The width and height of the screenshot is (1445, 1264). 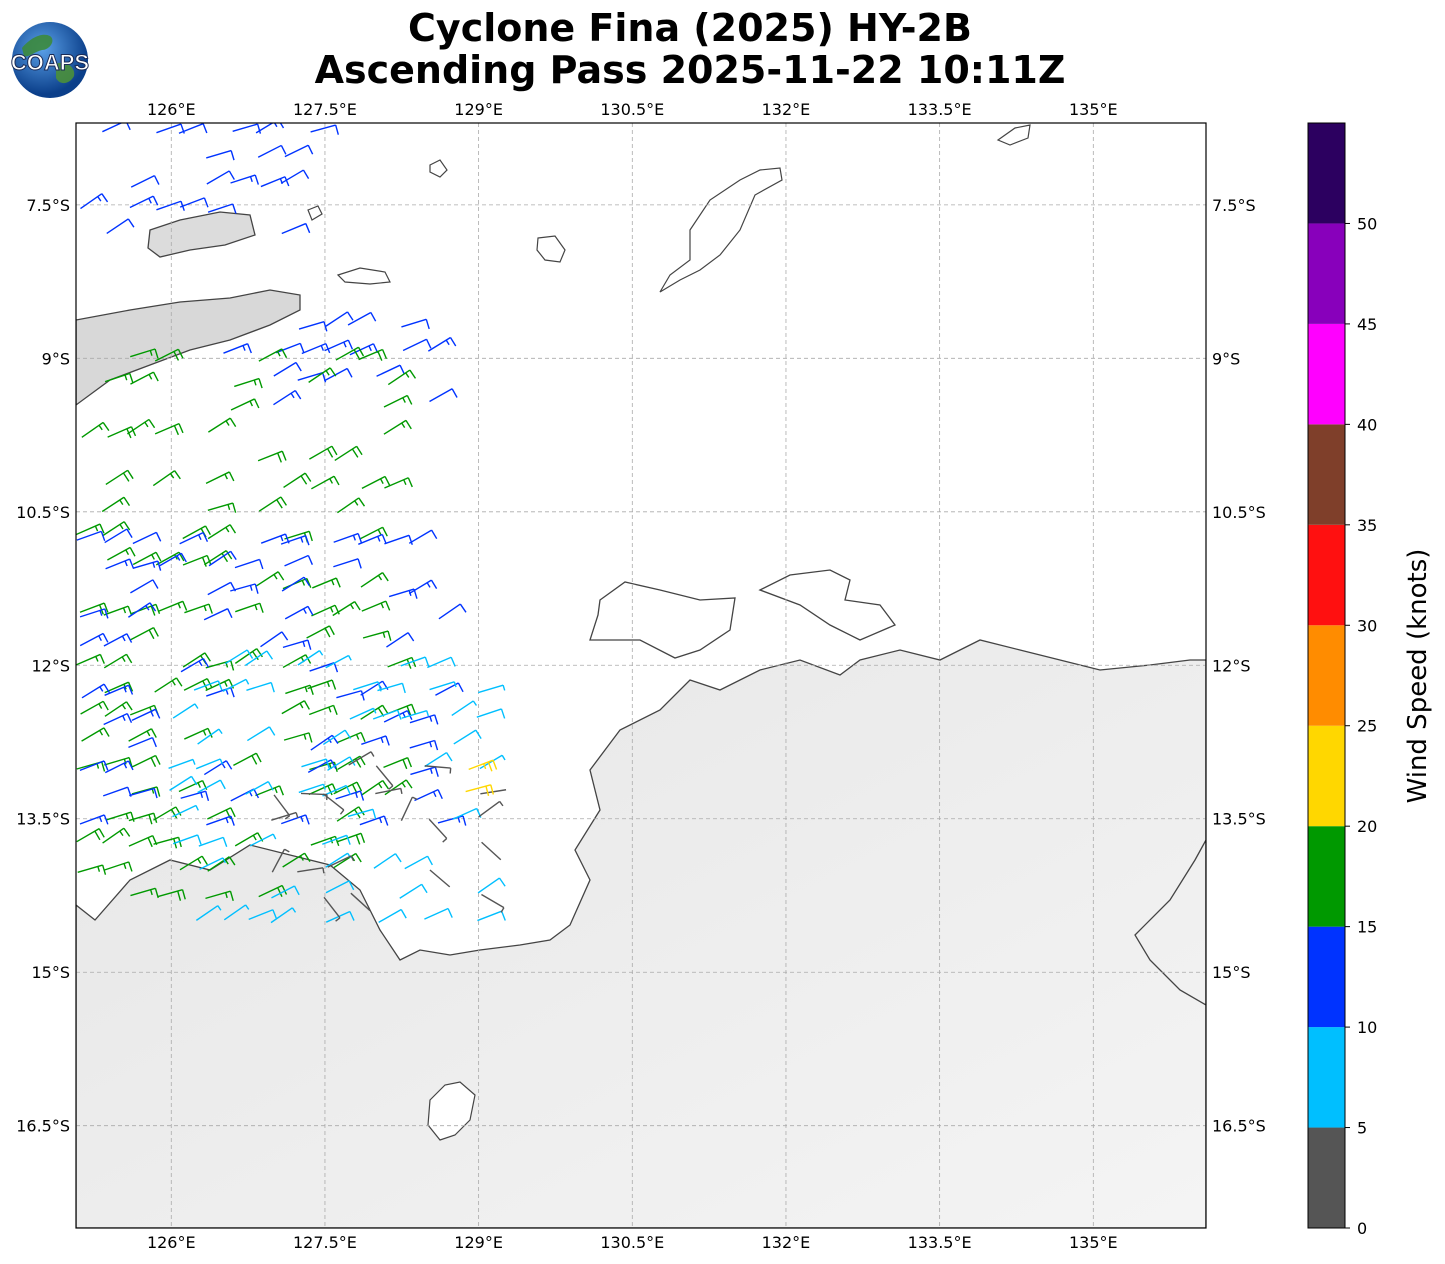 What do you see at coordinates (1093, 109) in the screenshot?
I see `lon-tick-label-top: 135°E` at bounding box center [1093, 109].